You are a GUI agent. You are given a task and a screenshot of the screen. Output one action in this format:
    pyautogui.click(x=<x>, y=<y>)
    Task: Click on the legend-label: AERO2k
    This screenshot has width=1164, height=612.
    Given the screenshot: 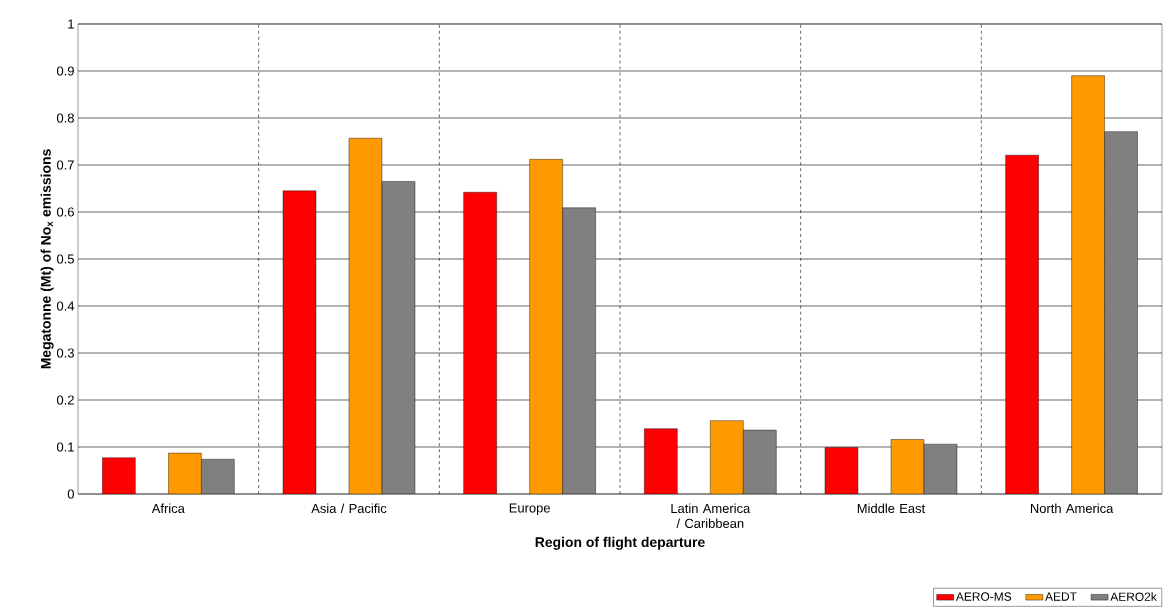 What is the action you would take?
    pyautogui.click(x=1133, y=596)
    